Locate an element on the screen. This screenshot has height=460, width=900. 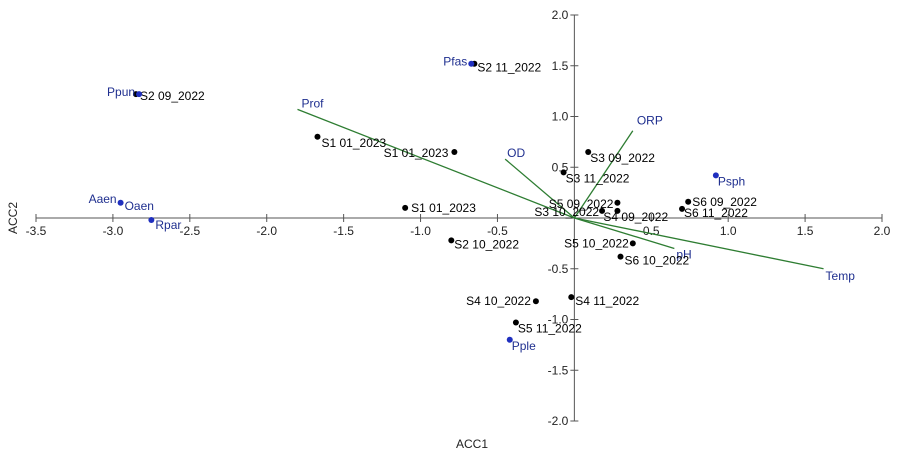
x-axis-title: ACC1 is located at coordinates (472, 444).